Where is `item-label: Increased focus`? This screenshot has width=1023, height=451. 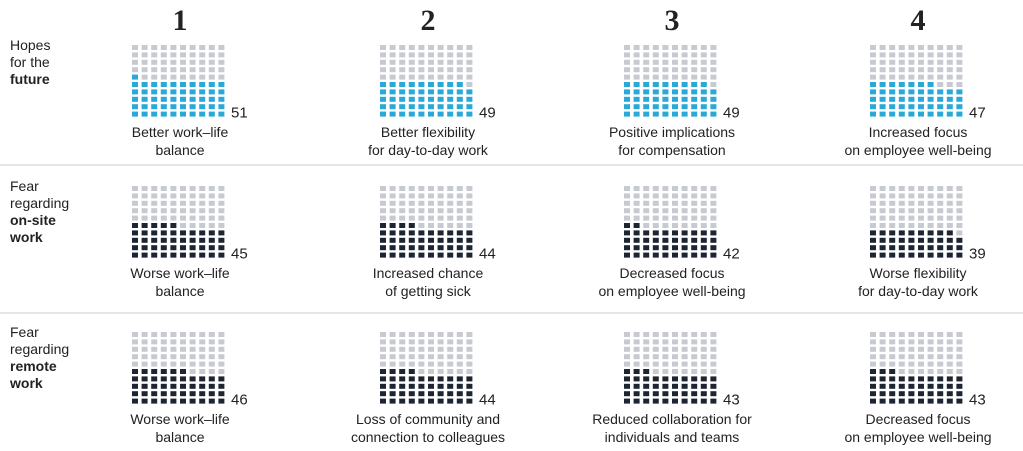
item-label: Increased focus is located at coordinates (918, 132).